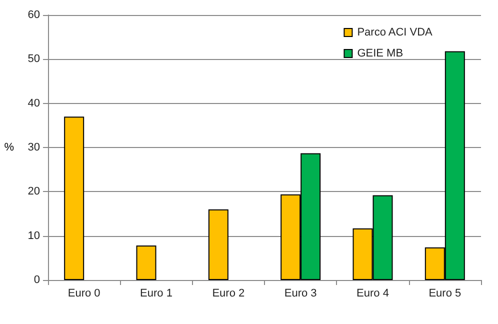  I want to click on y-tick-label: 20, so click(34, 192).